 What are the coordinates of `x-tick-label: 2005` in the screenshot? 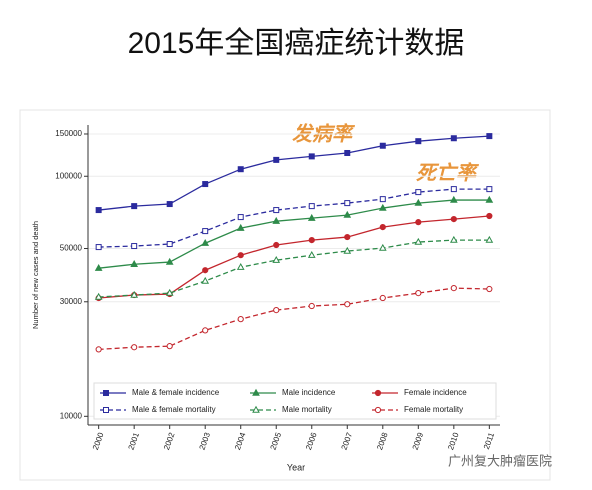 It's located at (276, 441).